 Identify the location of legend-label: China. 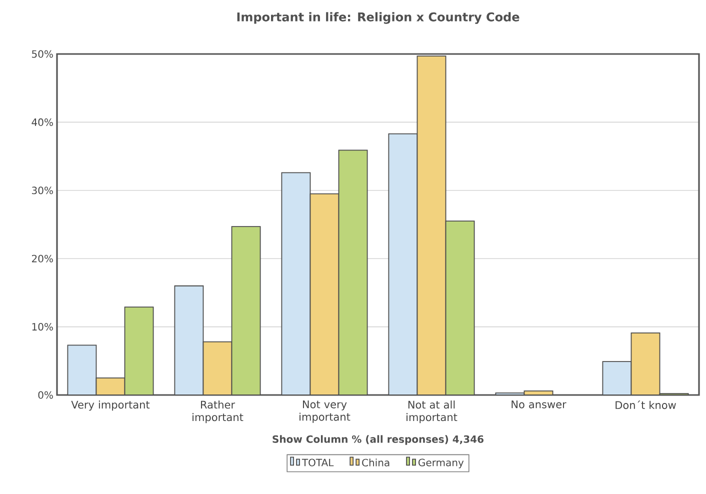
(376, 462).